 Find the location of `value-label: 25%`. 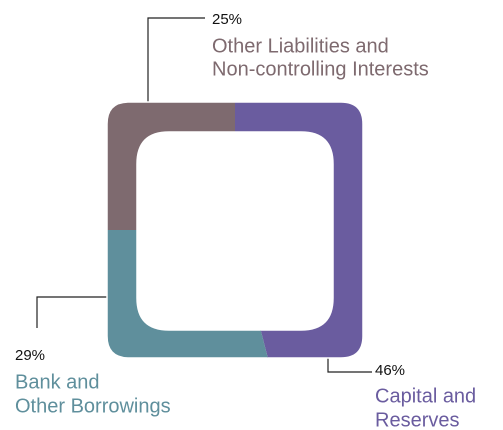

value-label: 25% is located at coordinates (227, 19).